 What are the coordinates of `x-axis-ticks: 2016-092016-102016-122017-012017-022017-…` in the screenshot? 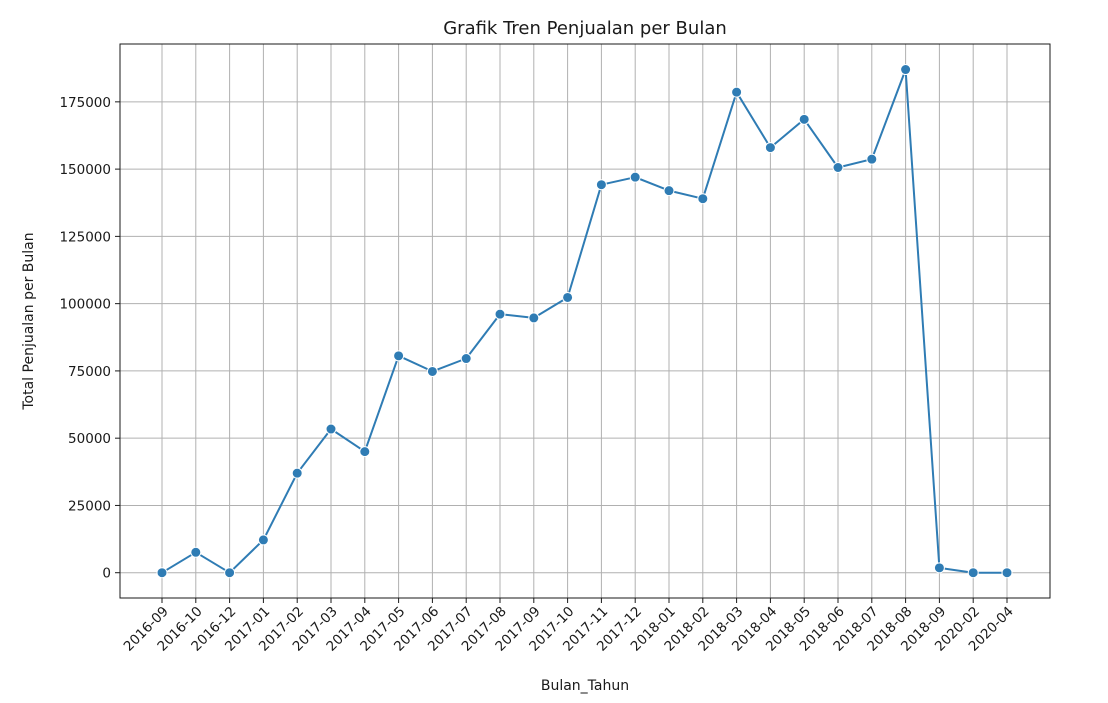 It's located at (569, 626).